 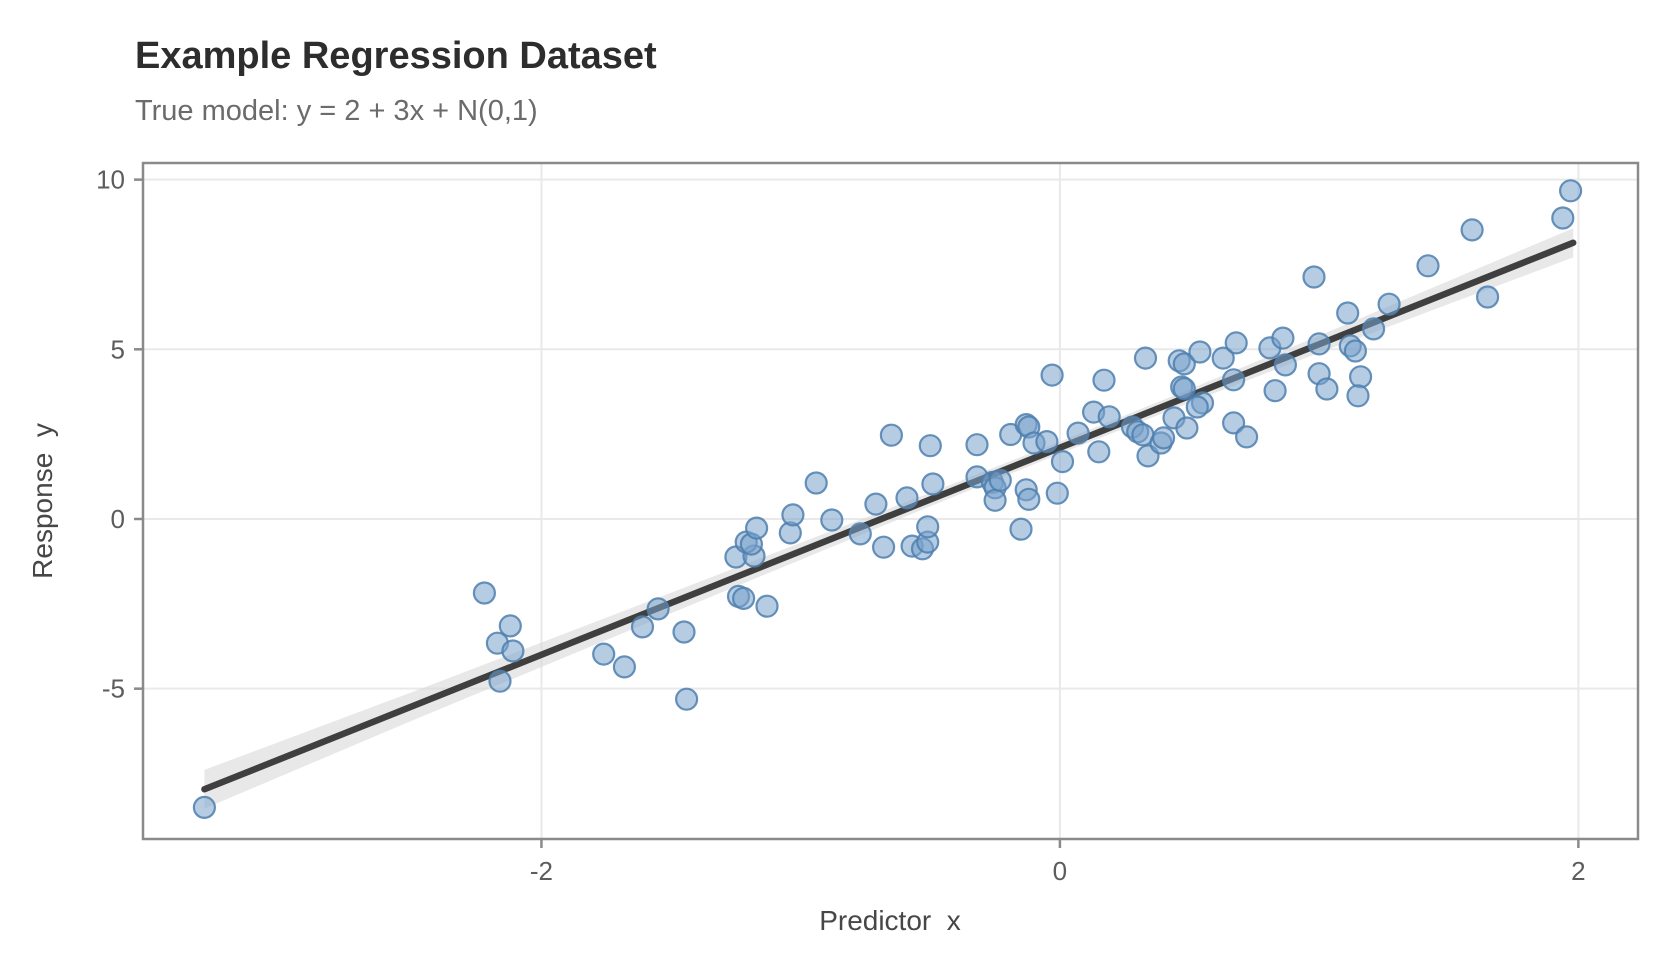 What do you see at coordinates (890, 920) in the screenshot?
I see `x-axis-label: Predictor x` at bounding box center [890, 920].